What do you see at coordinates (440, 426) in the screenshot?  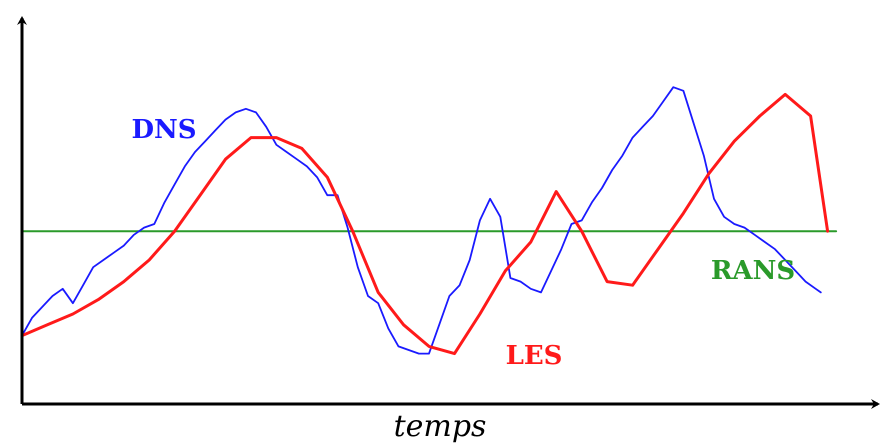 I see `x-axis-label: temps` at bounding box center [440, 426].